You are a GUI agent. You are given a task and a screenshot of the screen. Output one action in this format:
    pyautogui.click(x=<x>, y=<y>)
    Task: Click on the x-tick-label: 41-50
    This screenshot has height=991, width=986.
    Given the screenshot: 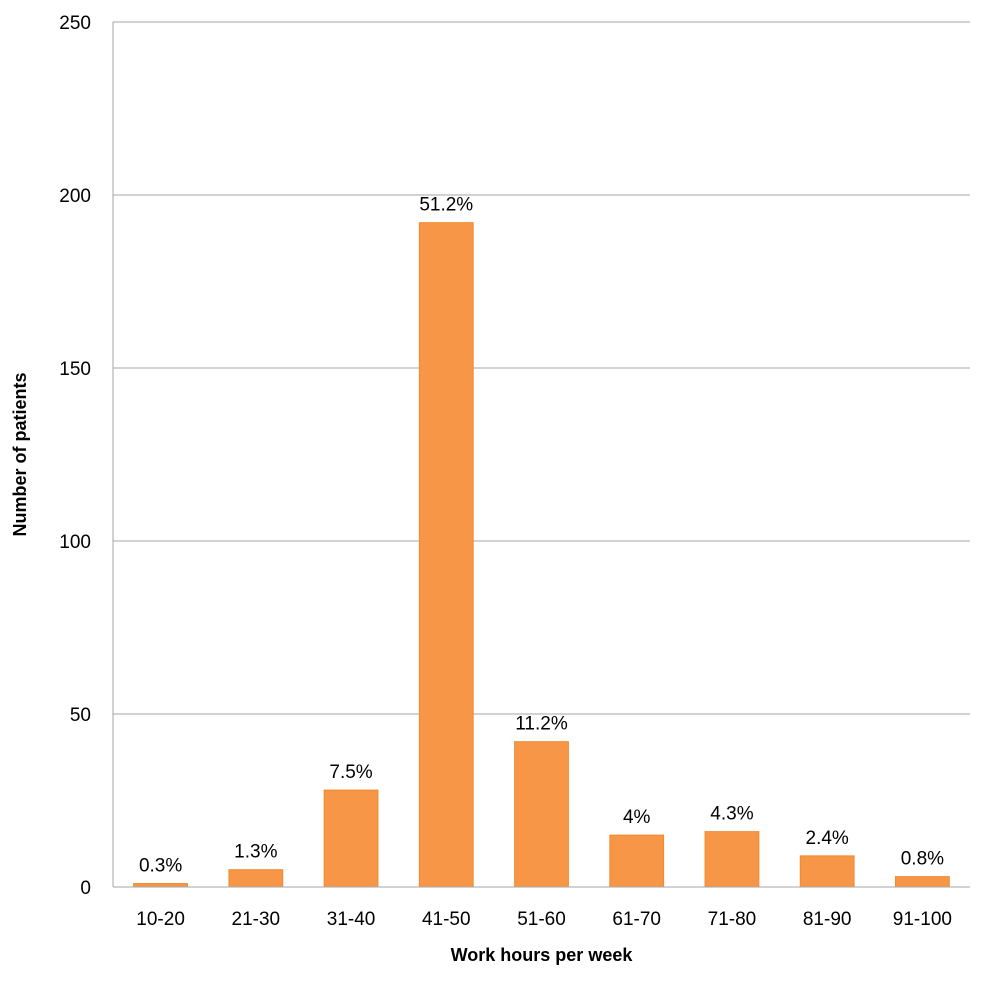 What is the action you would take?
    pyautogui.click(x=446, y=919)
    